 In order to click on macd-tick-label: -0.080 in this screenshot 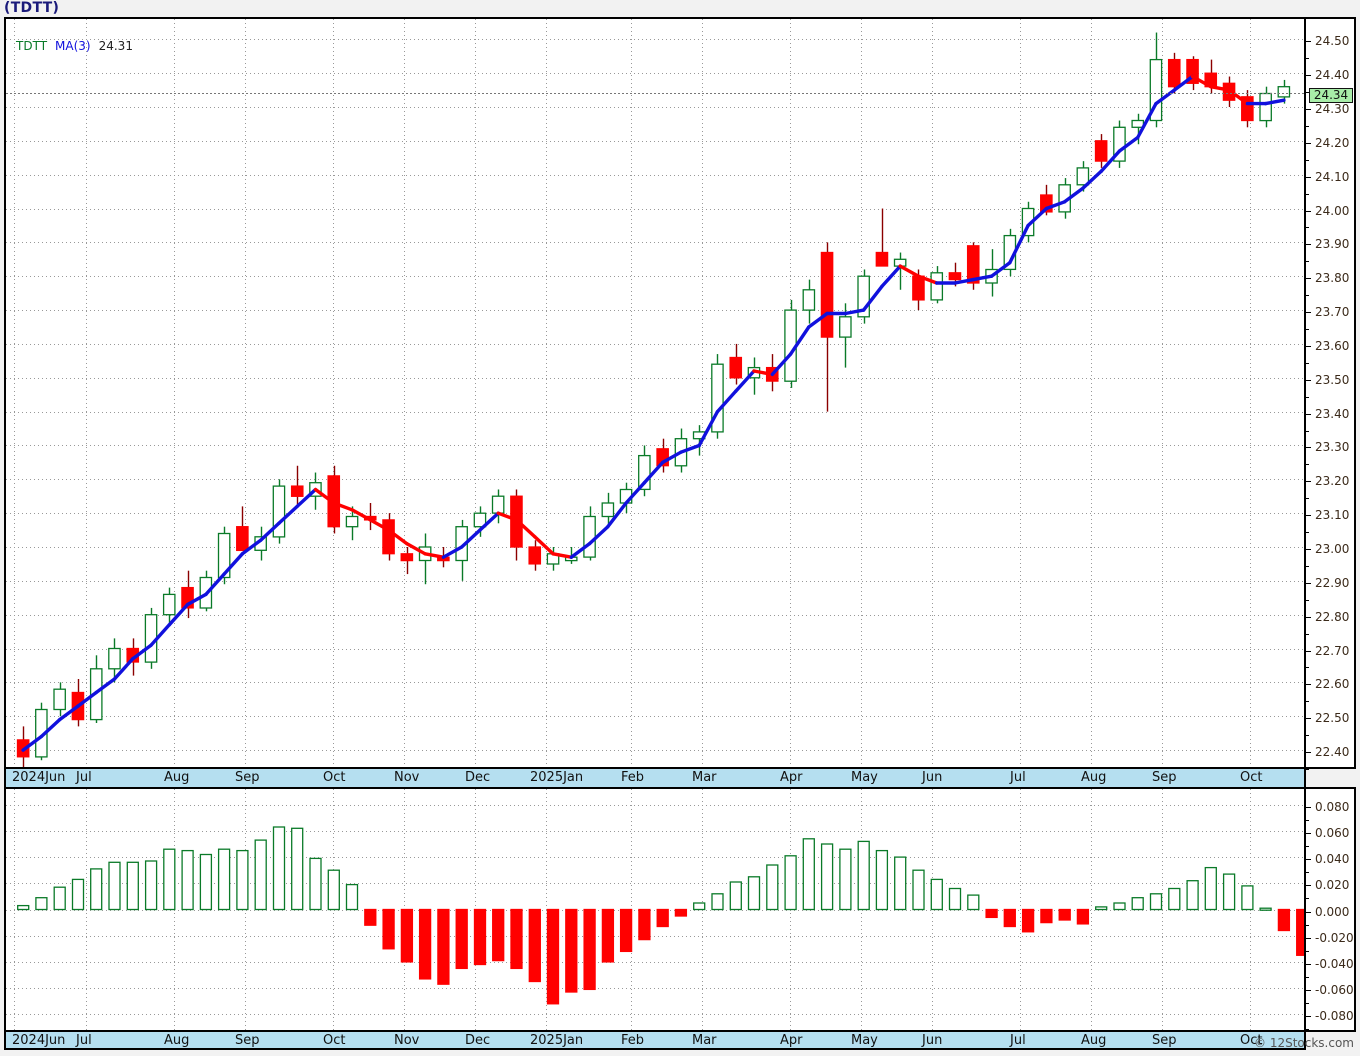, I will do `click(1334, 1016)`.